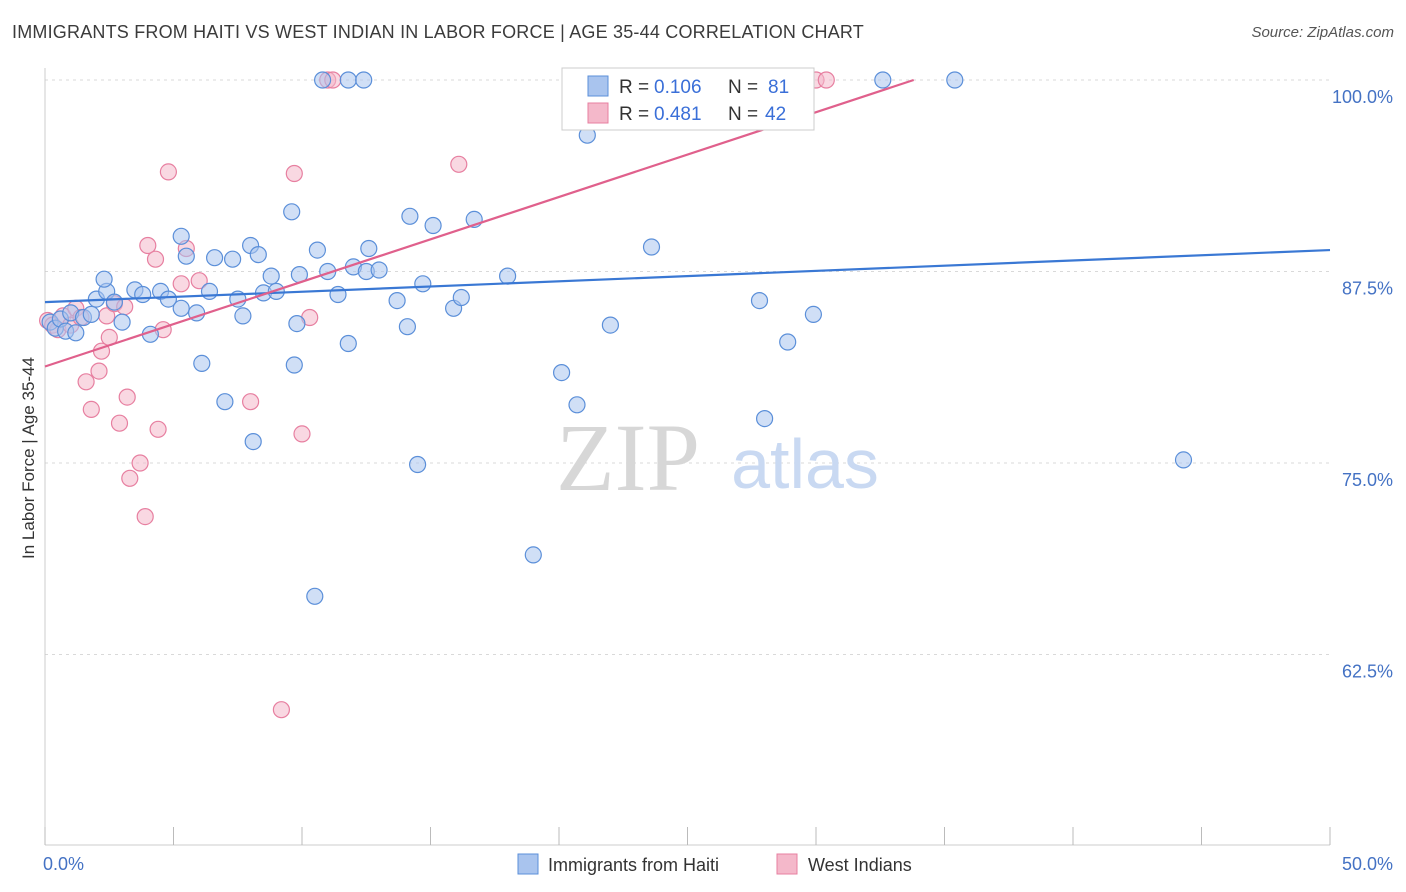 The width and height of the screenshot is (1406, 892). I want to click on chart-source: Source: ZipAtlas.com, so click(1322, 32).